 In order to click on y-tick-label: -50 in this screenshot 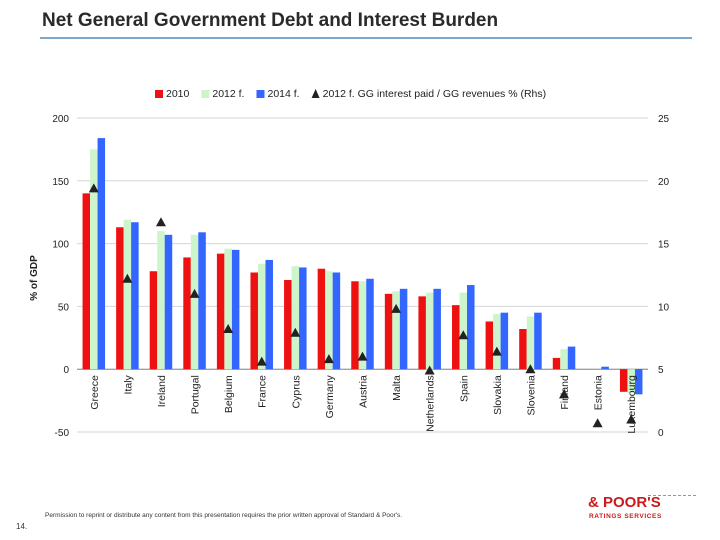, I will do `click(62, 433)`.